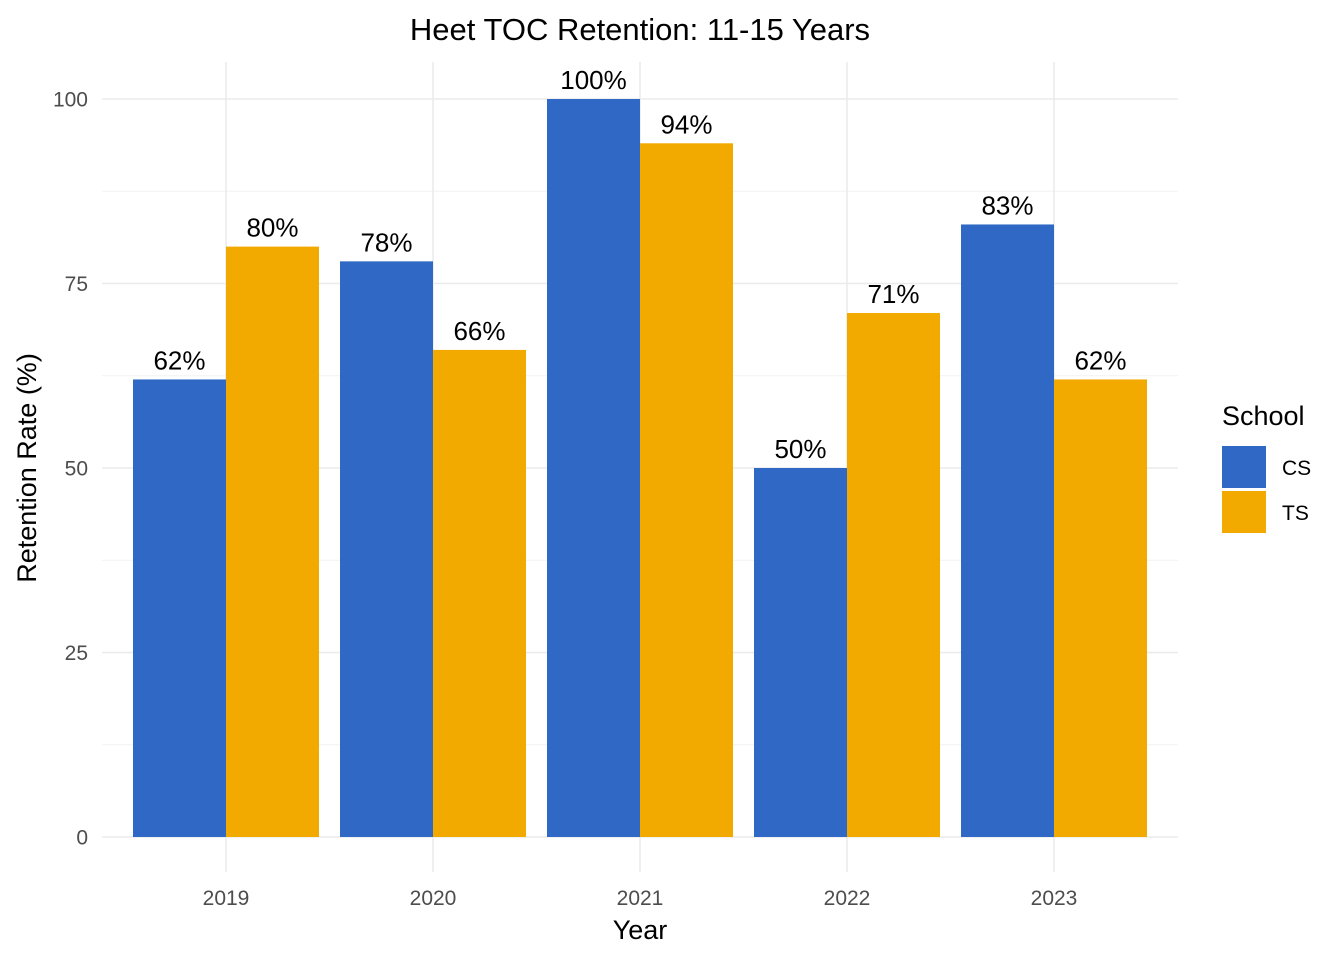 This screenshot has width=1344, height=965. What do you see at coordinates (226, 898) in the screenshot?
I see `x-tick-label: 2019` at bounding box center [226, 898].